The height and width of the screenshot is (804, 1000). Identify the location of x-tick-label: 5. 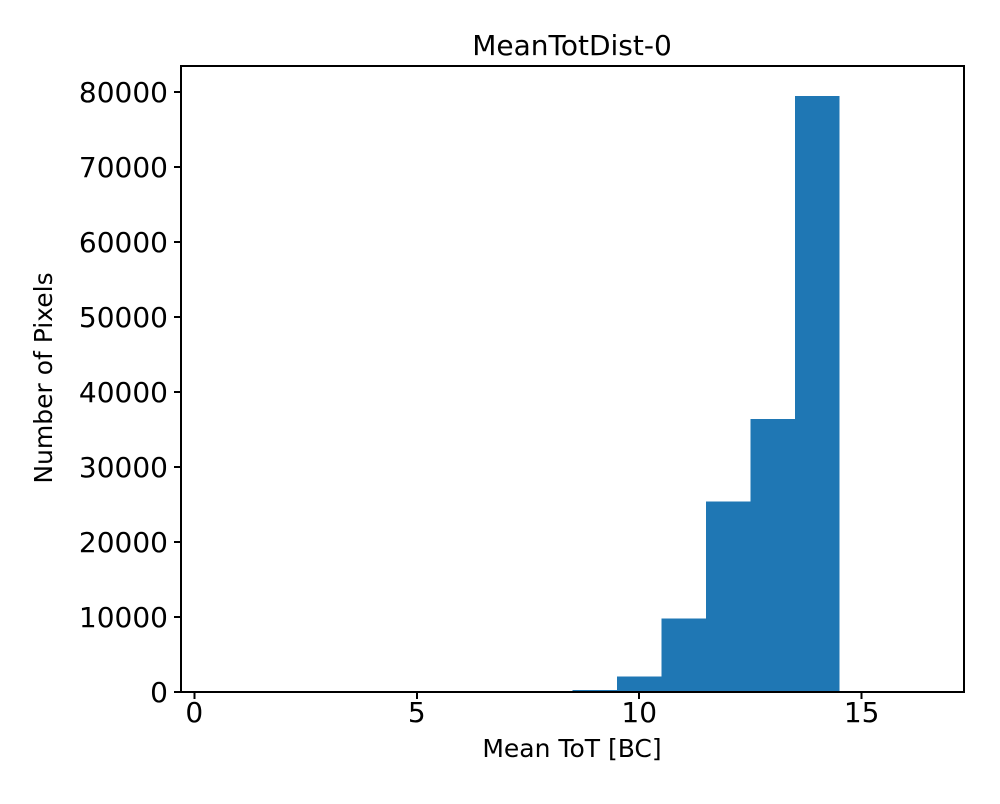
(417, 712).